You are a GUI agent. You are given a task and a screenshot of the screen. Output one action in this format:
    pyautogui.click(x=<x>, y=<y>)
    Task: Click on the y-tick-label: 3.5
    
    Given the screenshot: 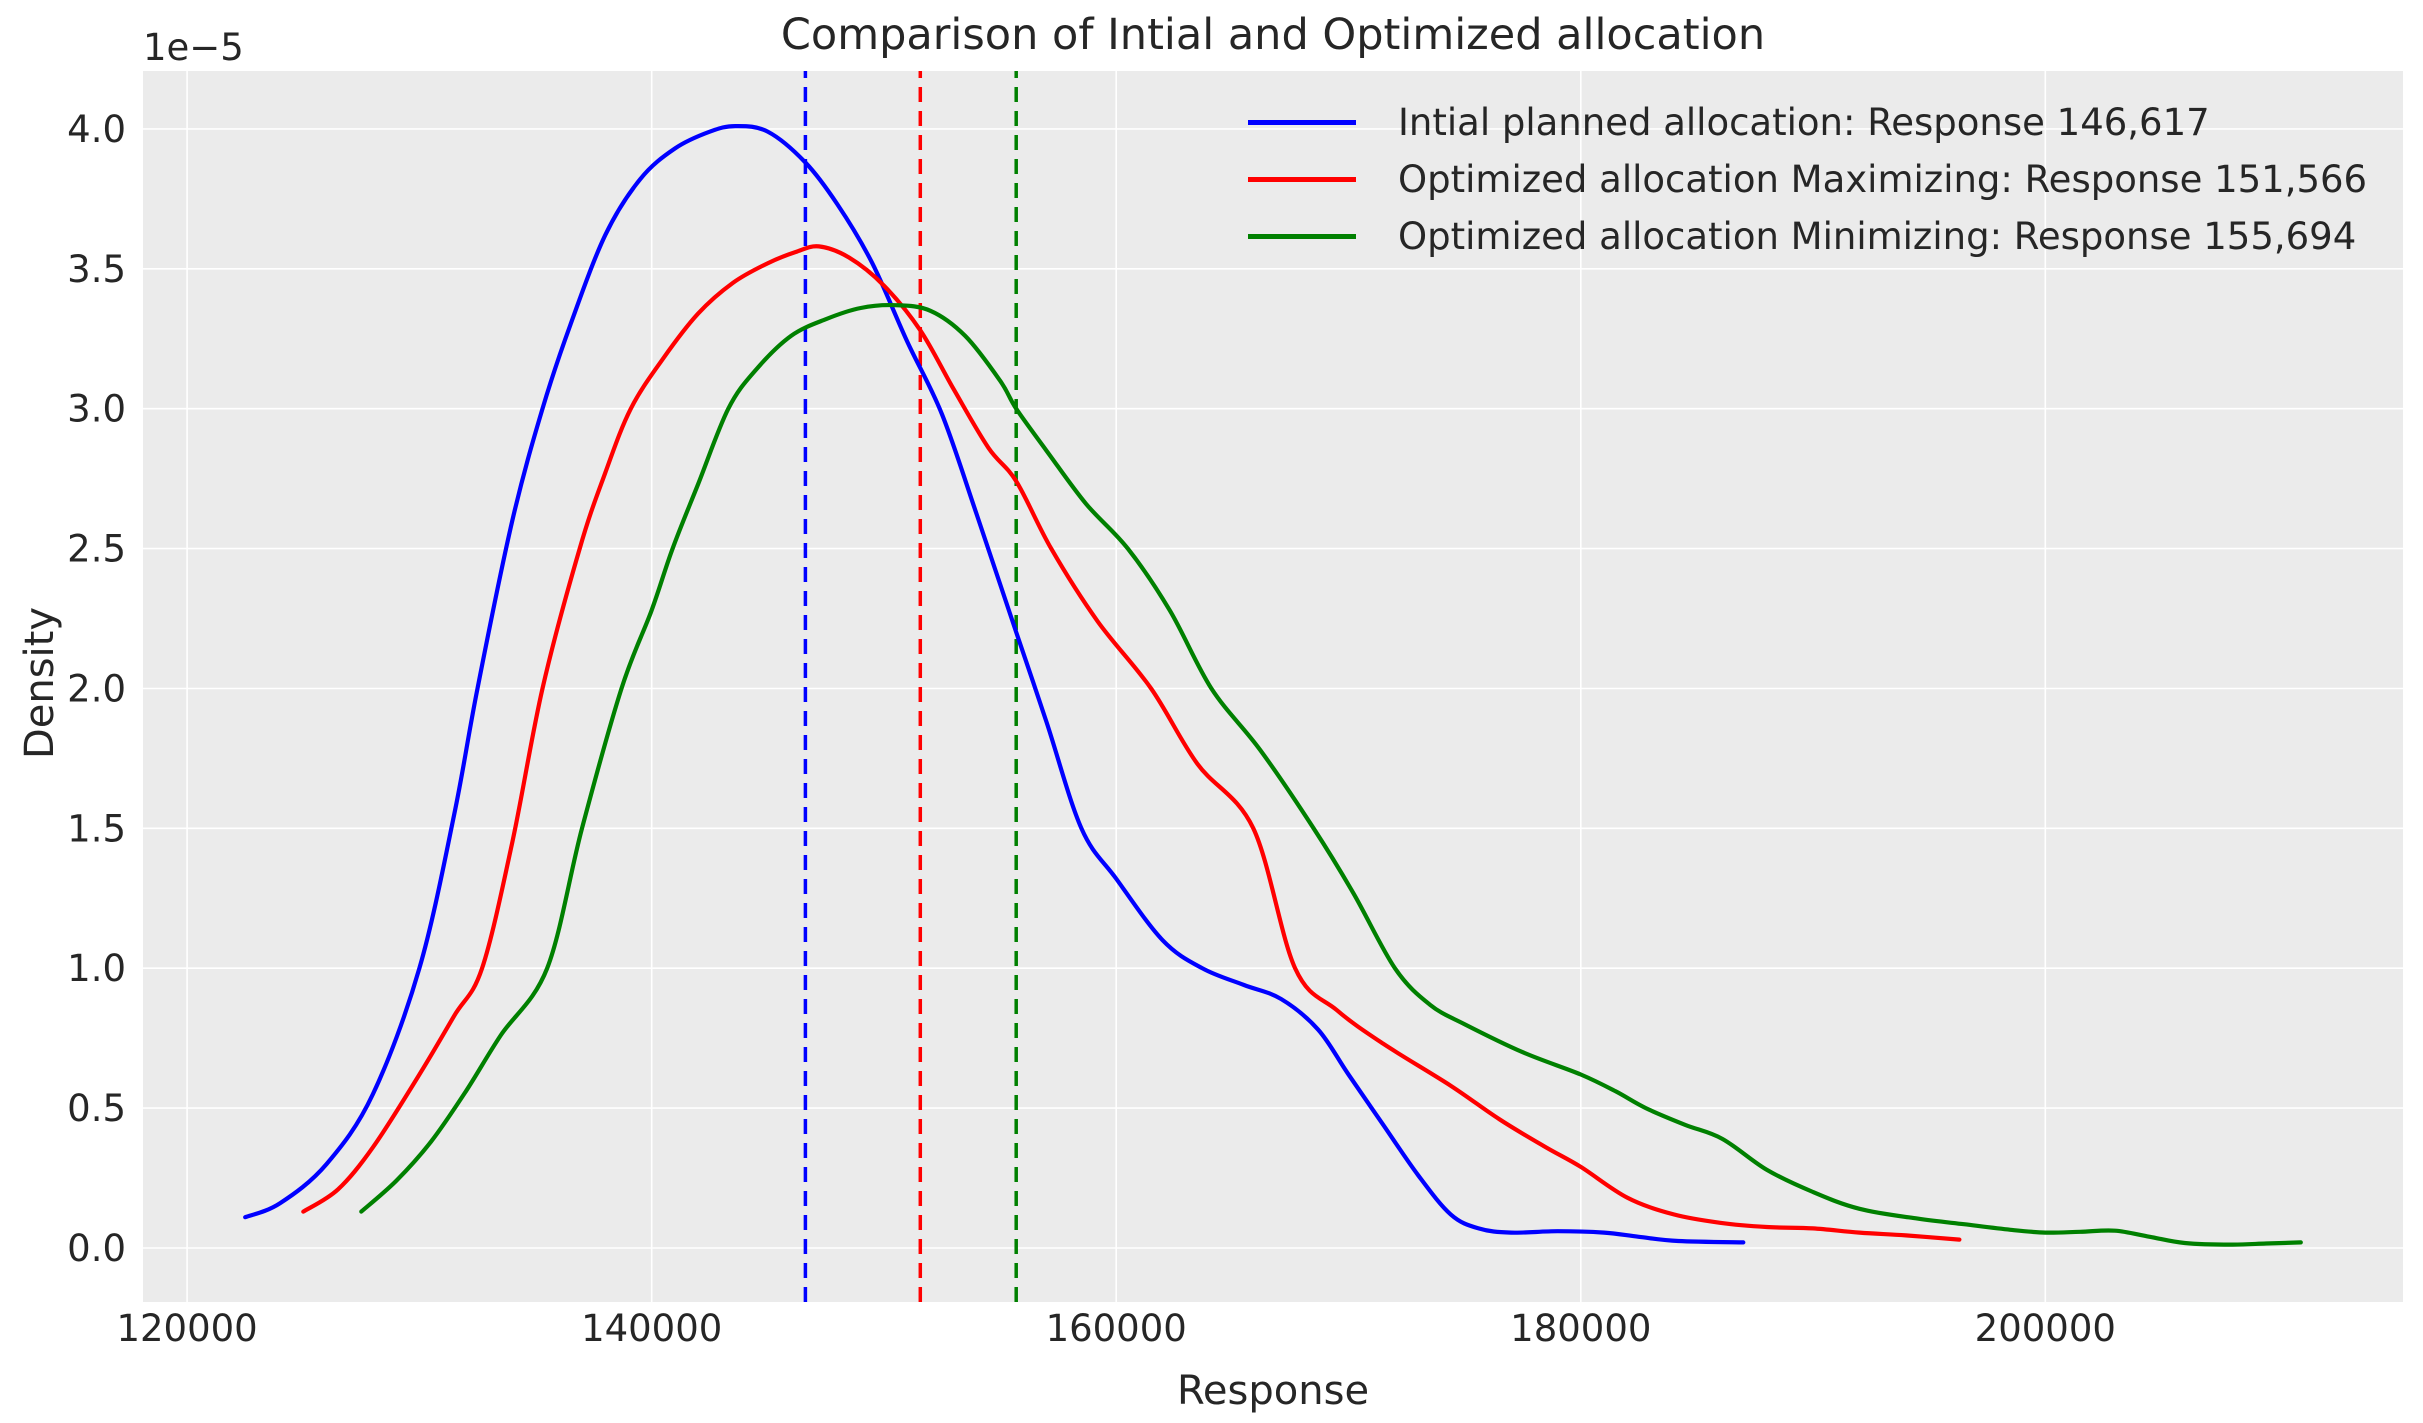 What is the action you would take?
    pyautogui.click(x=96, y=269)
    